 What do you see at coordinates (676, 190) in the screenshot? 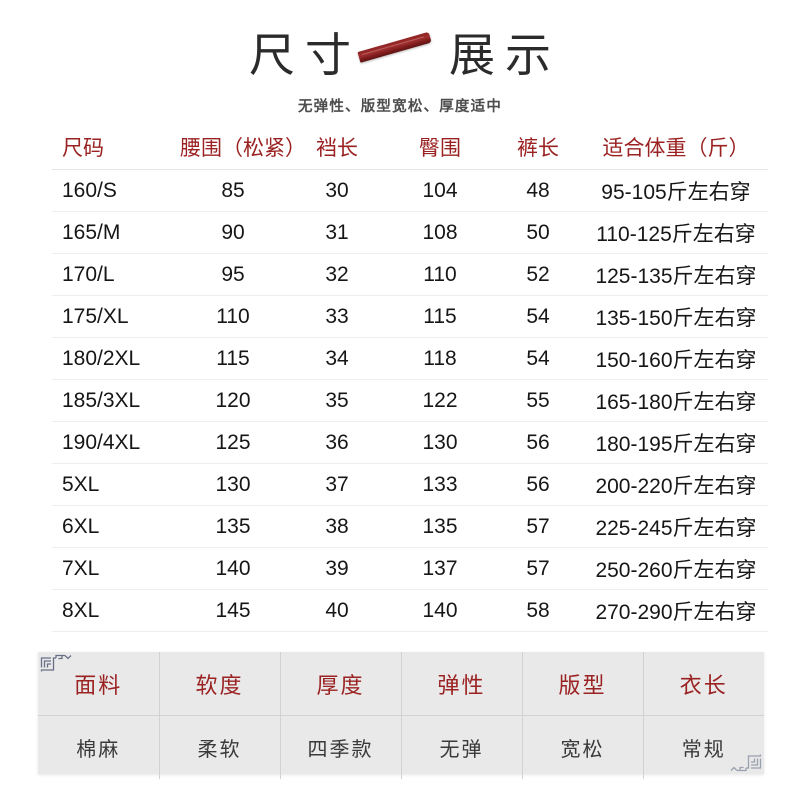
I see `cell-weight: 95-105斤左右穿` at bounding box center [676, 190].